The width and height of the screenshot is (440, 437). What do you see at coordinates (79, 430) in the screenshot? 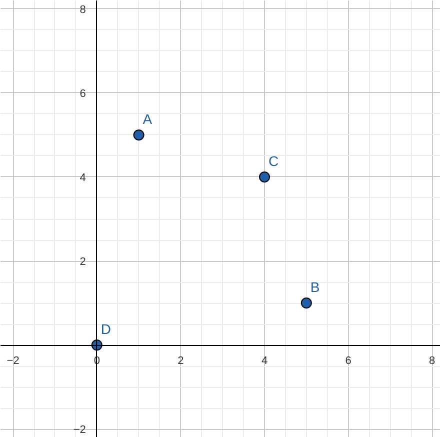
I see `y-tick-label: −2` at bounding box center [79, 430].